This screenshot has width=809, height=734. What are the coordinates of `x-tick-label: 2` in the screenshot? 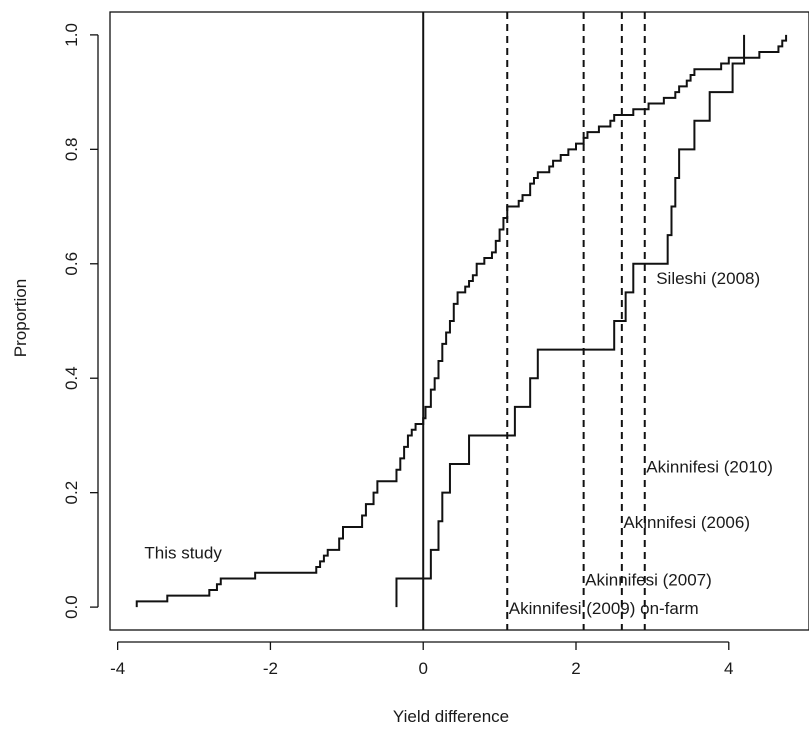 It's located at (575, 668).